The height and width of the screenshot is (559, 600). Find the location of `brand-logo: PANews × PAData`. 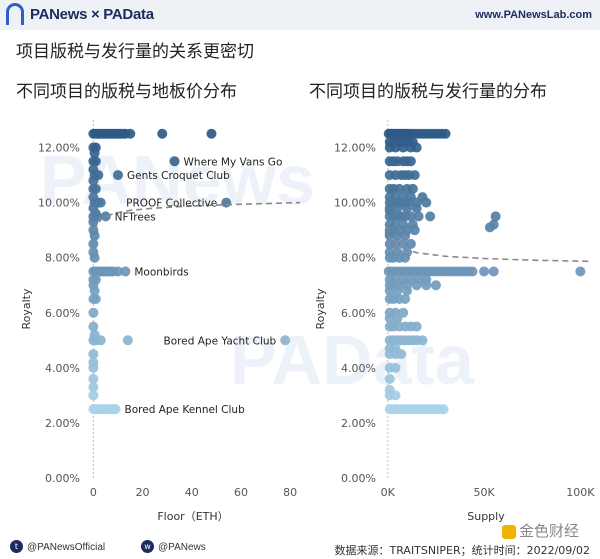

brand-logo: PANews × PAData is located at coordinates (92, 14).